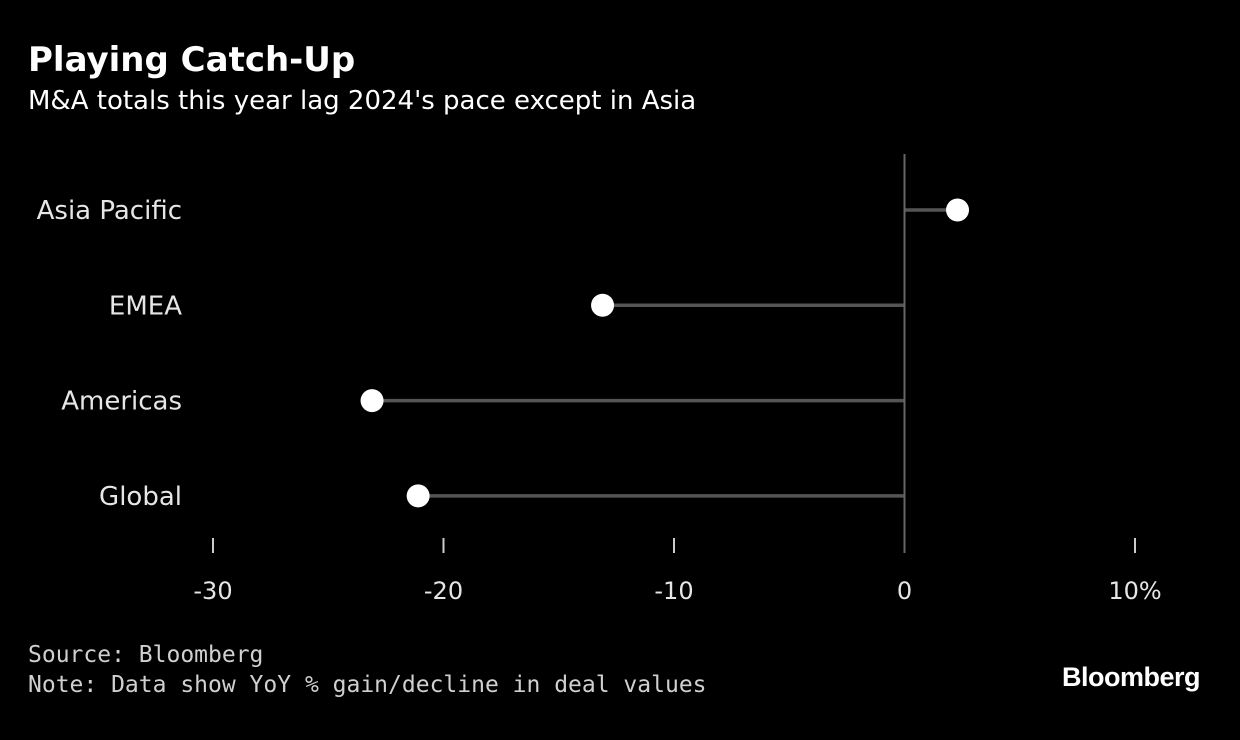 Image resolution: width=1240 pixels, height=740 pixels. I want to click on data-point-global, so click(418, 496).